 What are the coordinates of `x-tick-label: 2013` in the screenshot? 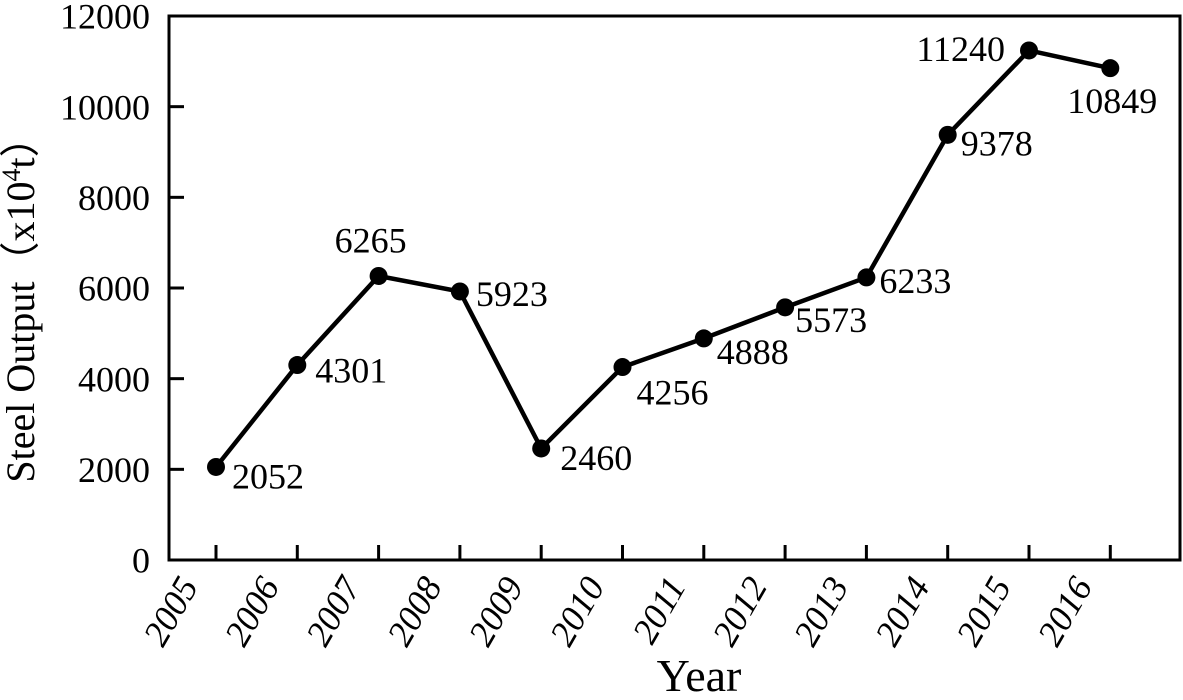 It's located at (821, 611).